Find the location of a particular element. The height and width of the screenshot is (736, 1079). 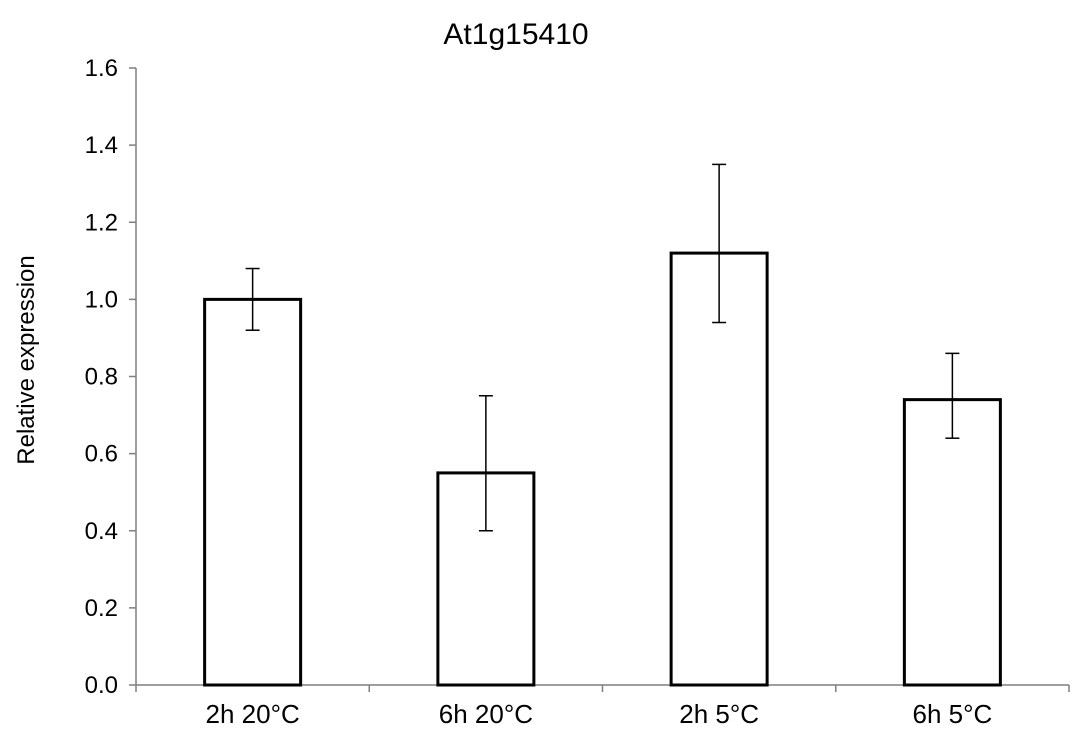

x-category-label: 6h 20°C is located at coordinates (486, 714).